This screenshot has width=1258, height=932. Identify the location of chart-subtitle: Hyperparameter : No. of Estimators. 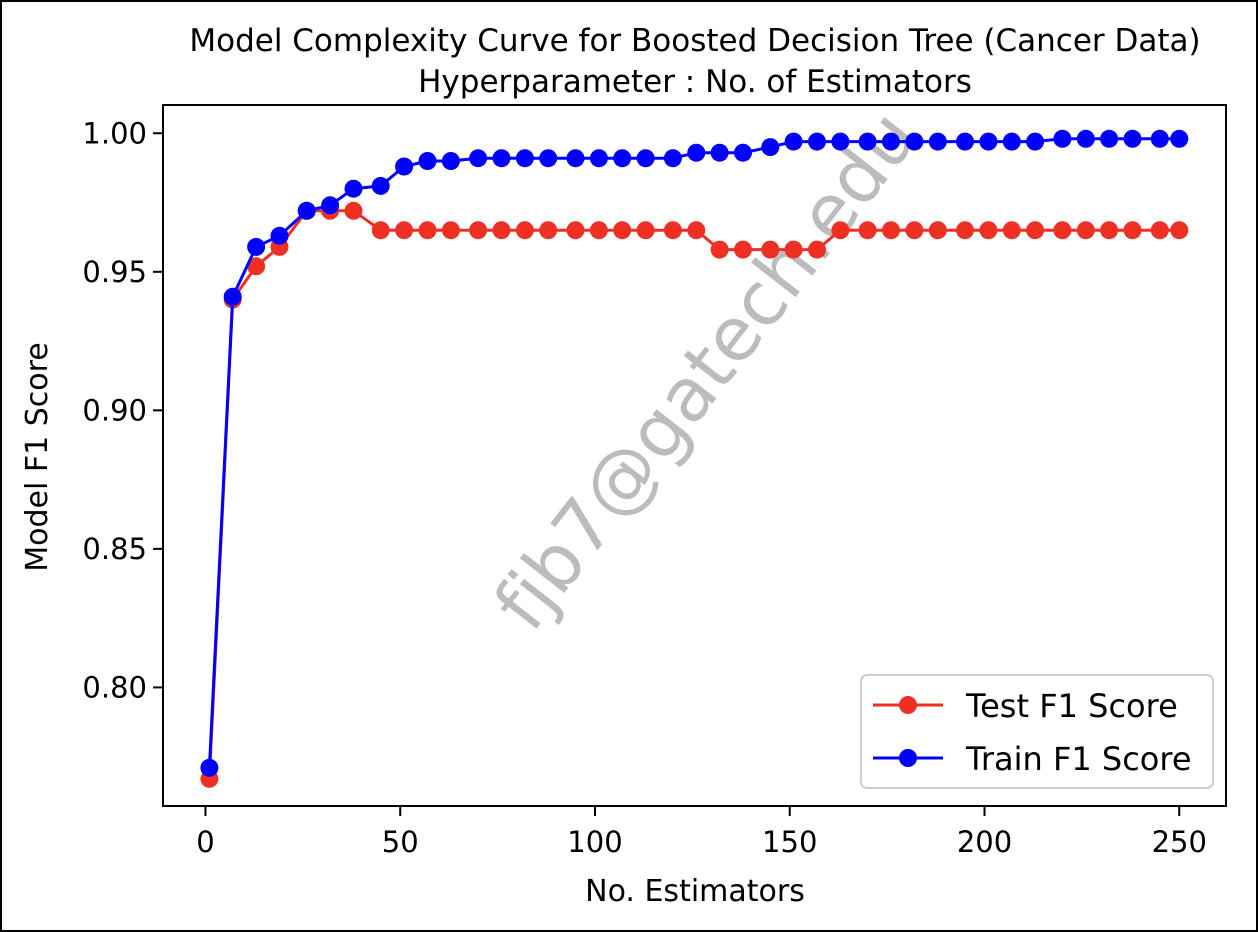
(695, 82).